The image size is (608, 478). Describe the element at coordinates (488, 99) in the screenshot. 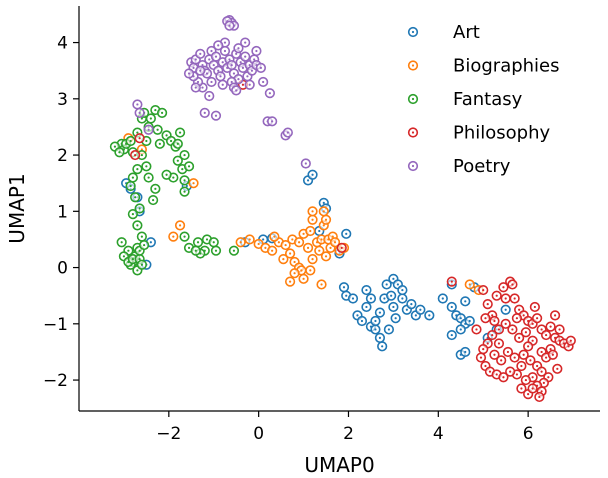

I see `legend-label: Fantasy` at that location.